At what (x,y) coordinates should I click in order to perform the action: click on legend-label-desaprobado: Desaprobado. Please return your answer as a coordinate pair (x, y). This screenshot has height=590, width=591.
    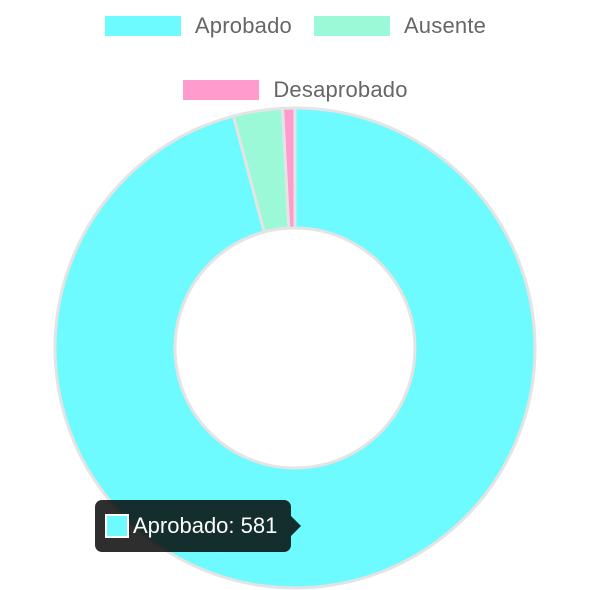
    Looking at the image, I should click on (340, 89).